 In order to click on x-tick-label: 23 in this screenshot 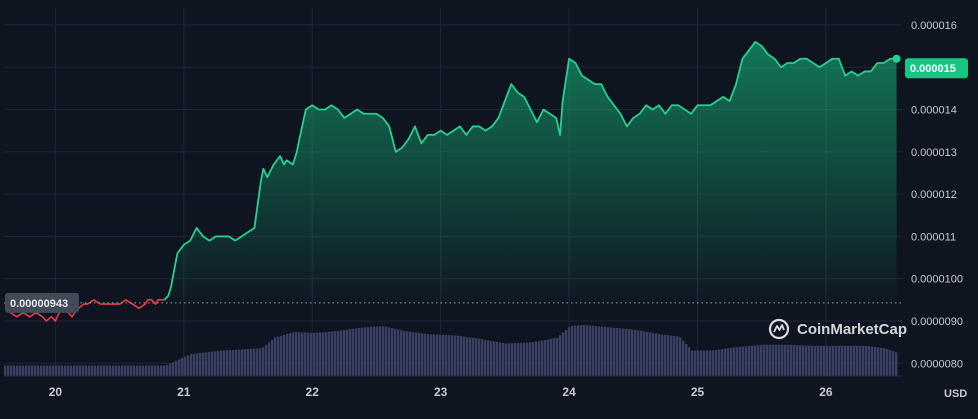, I will do `click(441, 392)`.